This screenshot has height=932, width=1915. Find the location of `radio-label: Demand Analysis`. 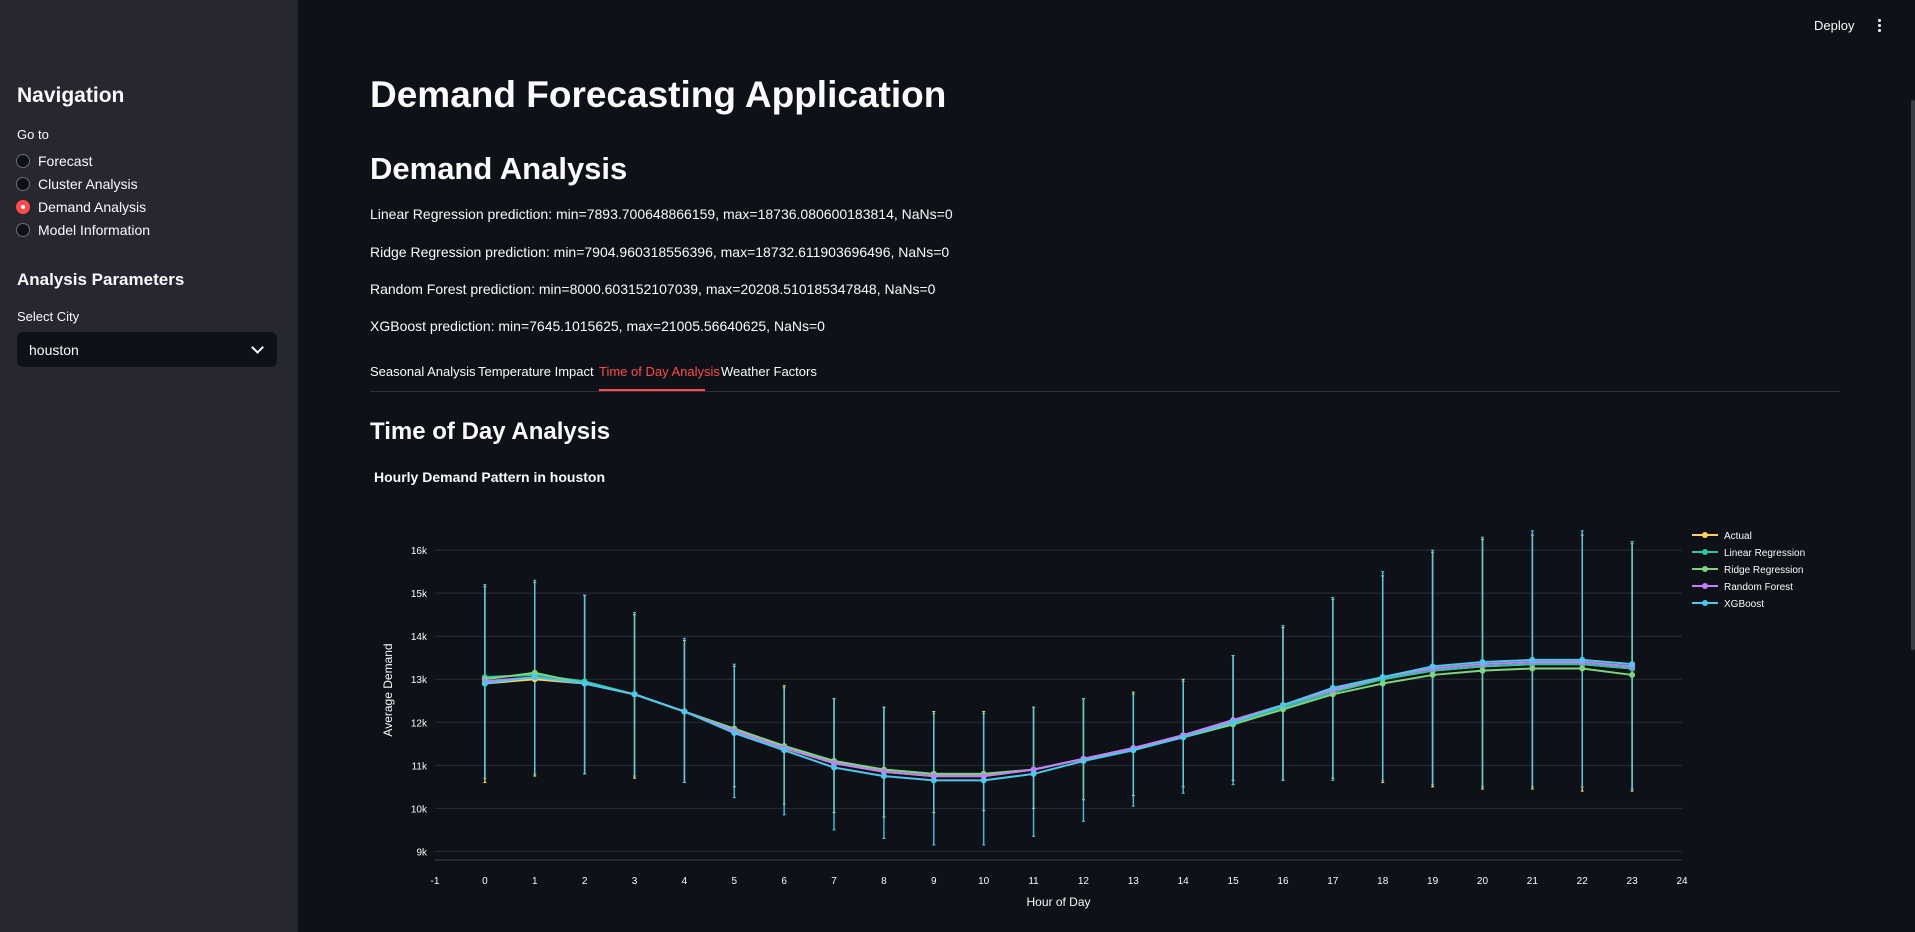

radio-label: Demand Analysis is located at coordinates (92, 207).